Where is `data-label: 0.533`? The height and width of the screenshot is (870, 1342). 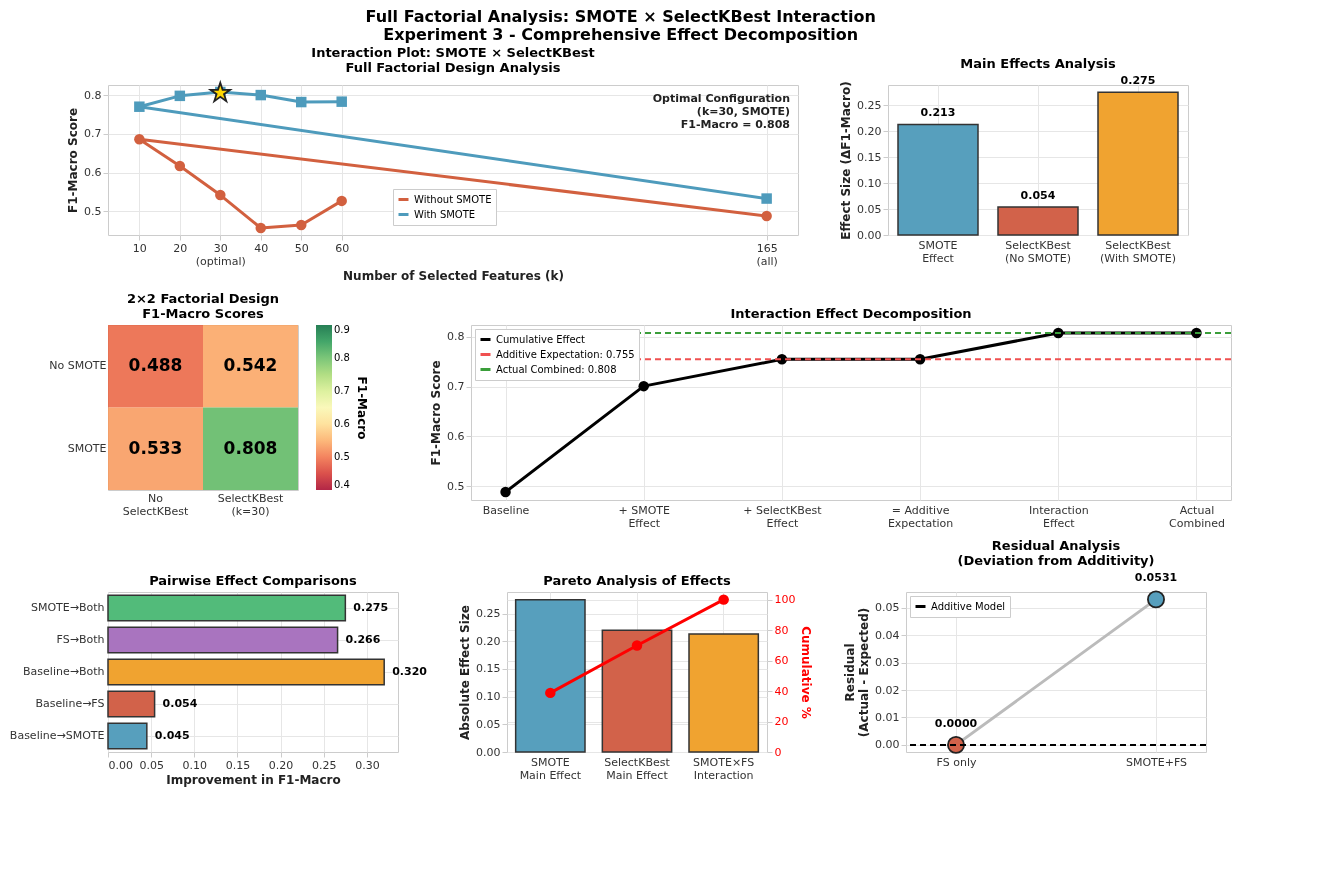
data-label: 0.533 is located at coordinates (155, 447).